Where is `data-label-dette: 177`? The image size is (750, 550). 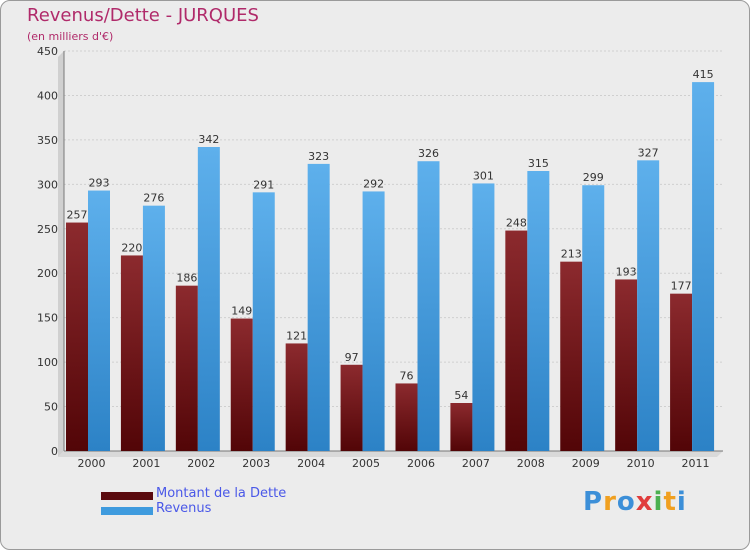
data-label-dette: 177 is located at coordinates (681, 286).